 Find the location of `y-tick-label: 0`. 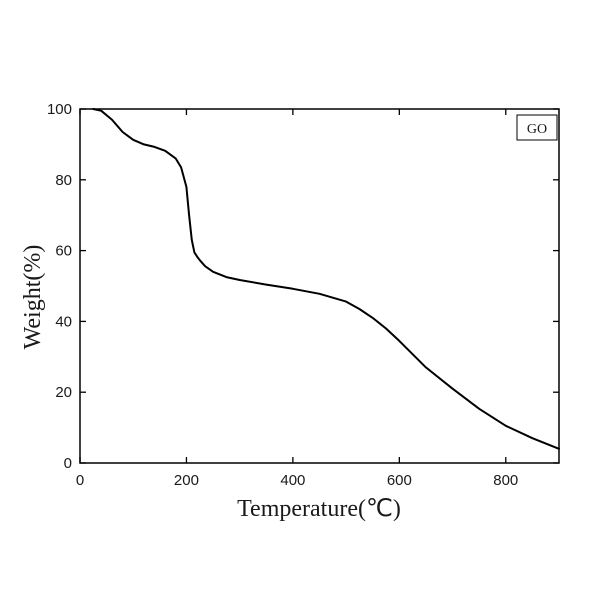

y-tick-label: 0 is located at coordinates (68, 463).